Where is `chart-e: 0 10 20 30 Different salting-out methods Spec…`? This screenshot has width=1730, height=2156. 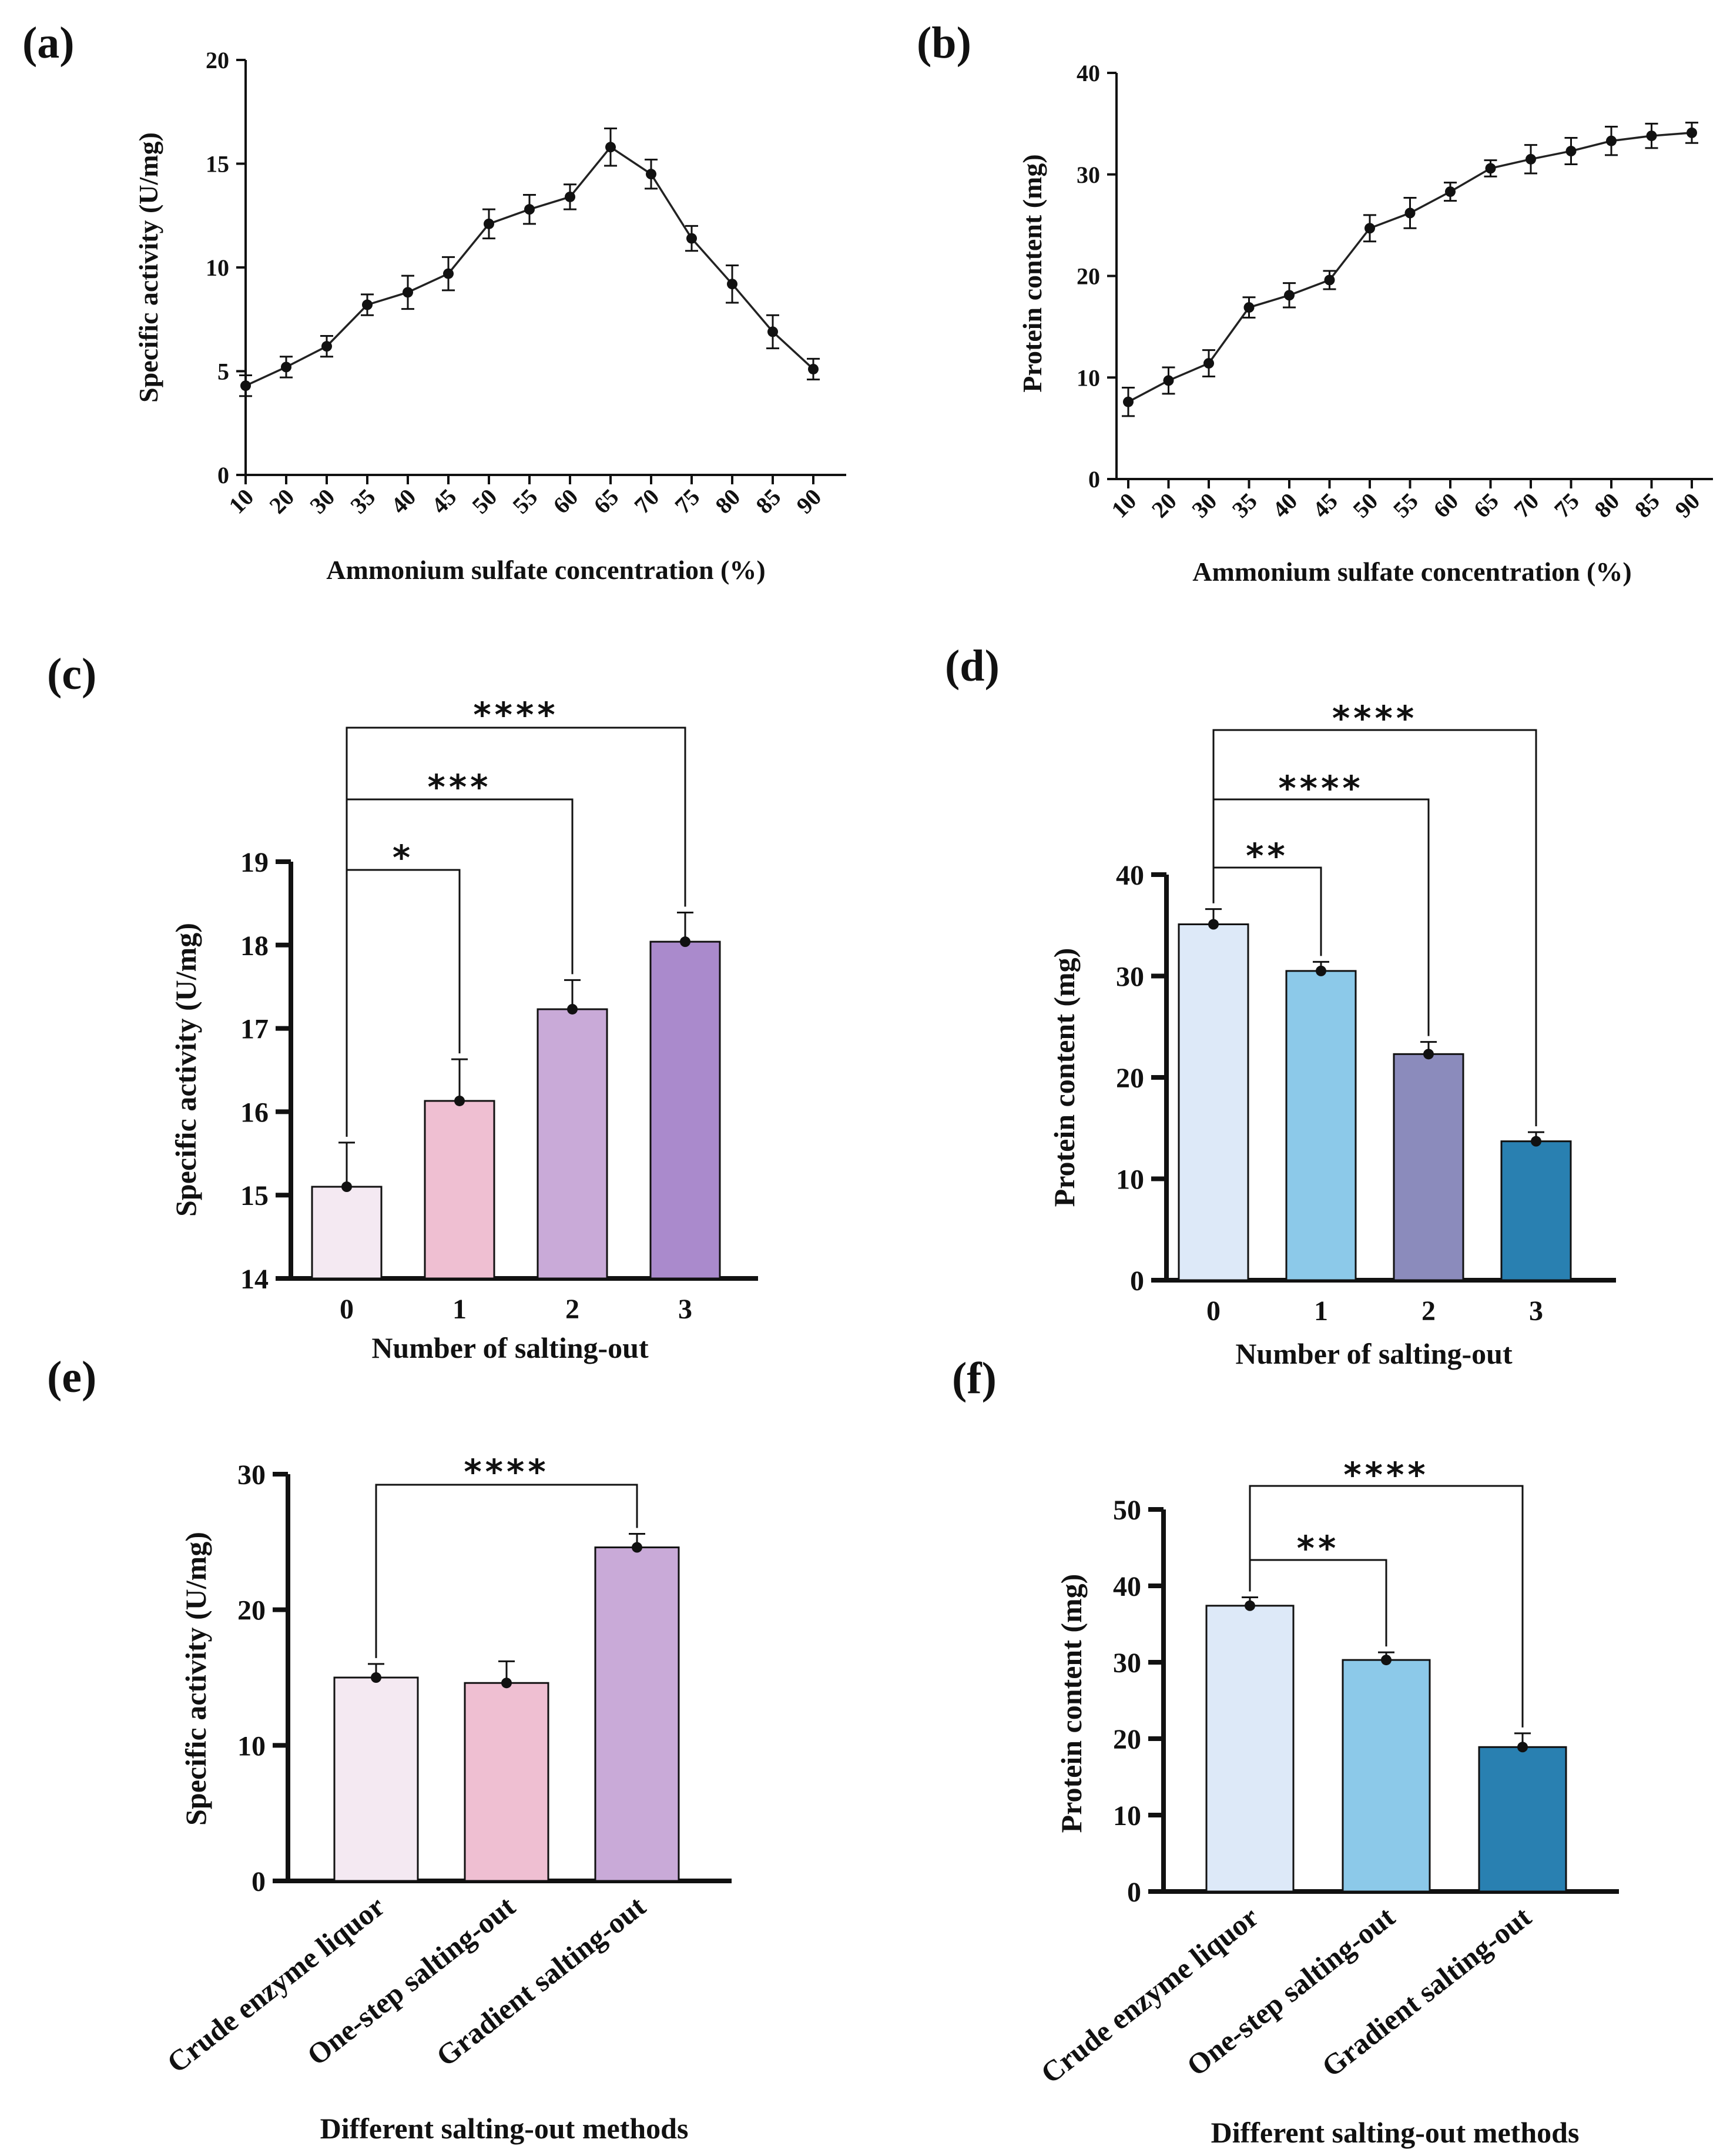 chart-e: 0 10 20 30 Different salting-out methods Spec… is located at coordinates (447, 1798).